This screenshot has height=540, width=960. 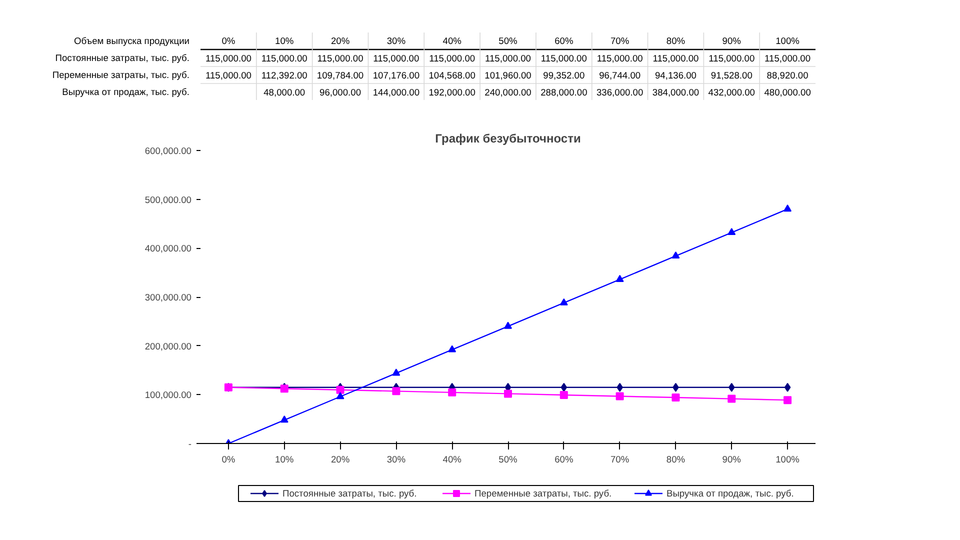 What do you see at coordinates (676, 459) in the screenshot?
I see `x-tick-label: 80%` at bounding box center [676, 459].